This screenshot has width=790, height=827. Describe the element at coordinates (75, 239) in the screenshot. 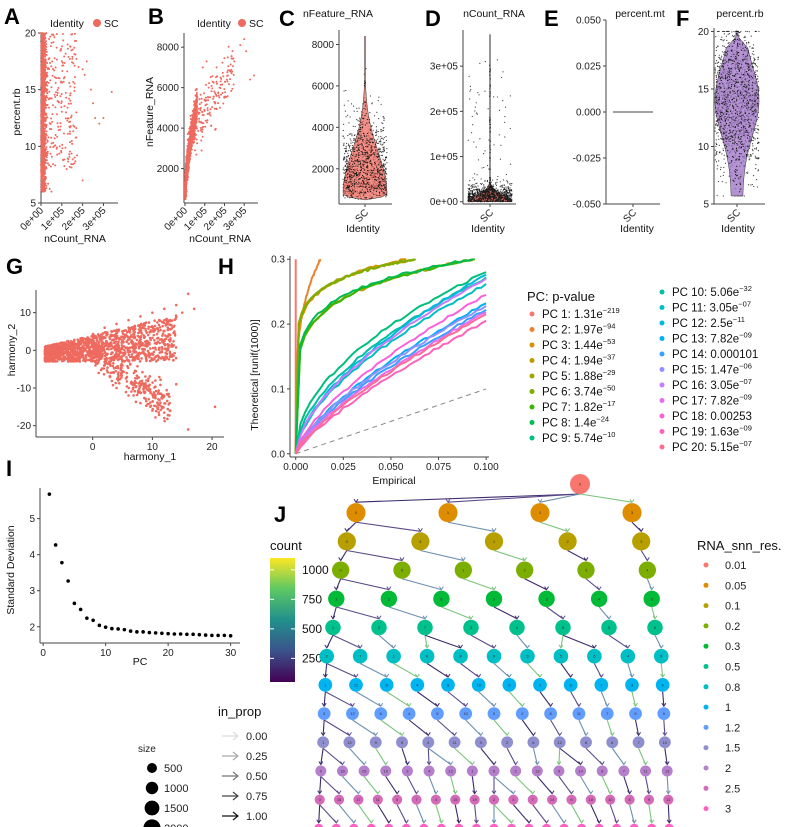

I see `panel-a-xlabel: nCount_RNA` at that location.